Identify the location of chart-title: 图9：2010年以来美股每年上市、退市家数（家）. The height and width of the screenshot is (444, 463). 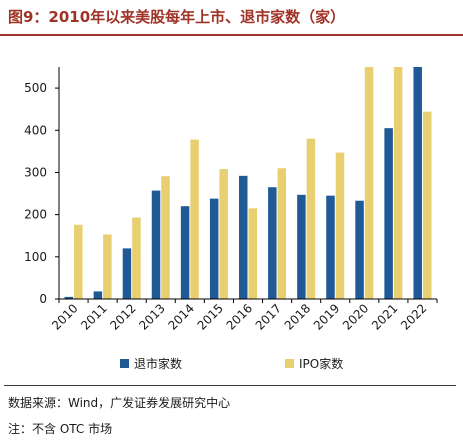
(177, 17).